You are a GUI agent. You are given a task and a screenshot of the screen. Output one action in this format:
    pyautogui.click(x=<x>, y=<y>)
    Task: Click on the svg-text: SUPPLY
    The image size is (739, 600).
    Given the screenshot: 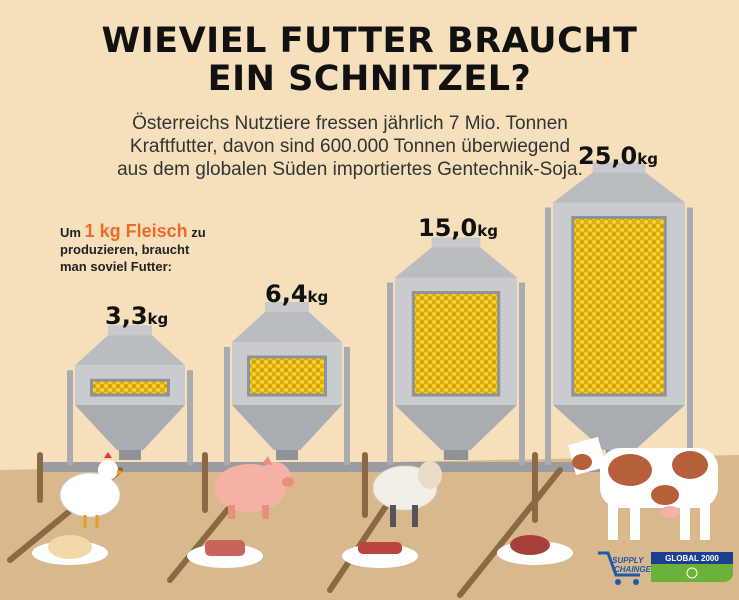 What is the action you would take?
    pyautogui.click(x=628, y=560)
    